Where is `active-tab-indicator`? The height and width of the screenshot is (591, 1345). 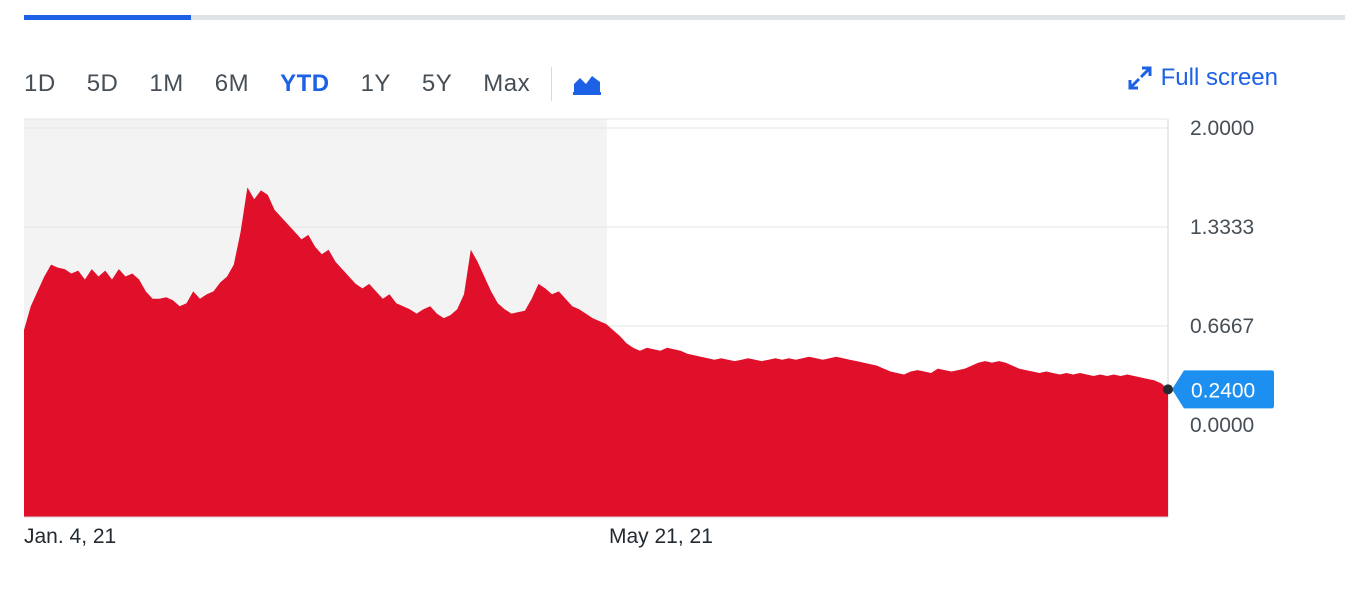 active-tab-indicator is located at coordinates (107, 17).